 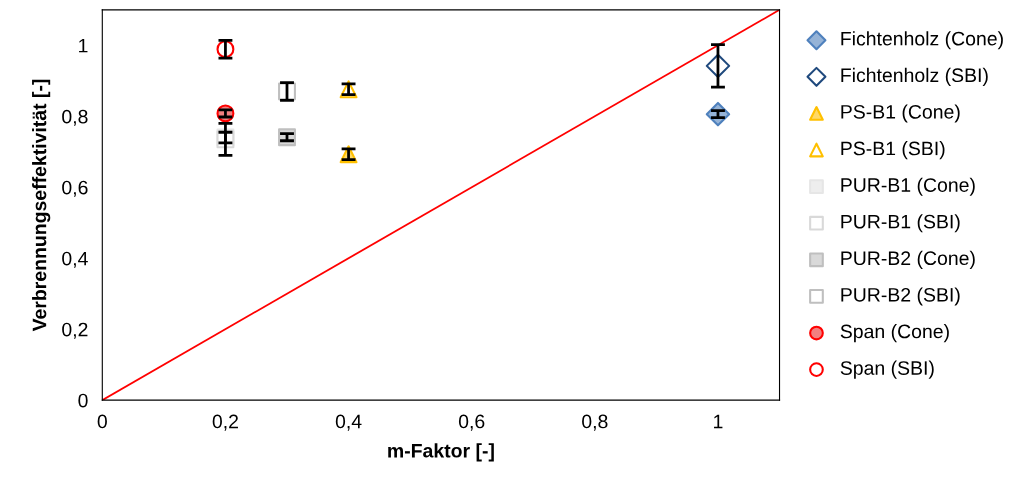 What do you see at coordinates (102, 421) in the screenshot?
I see `x-tick-label: 0` at bounding box center [102, 421].